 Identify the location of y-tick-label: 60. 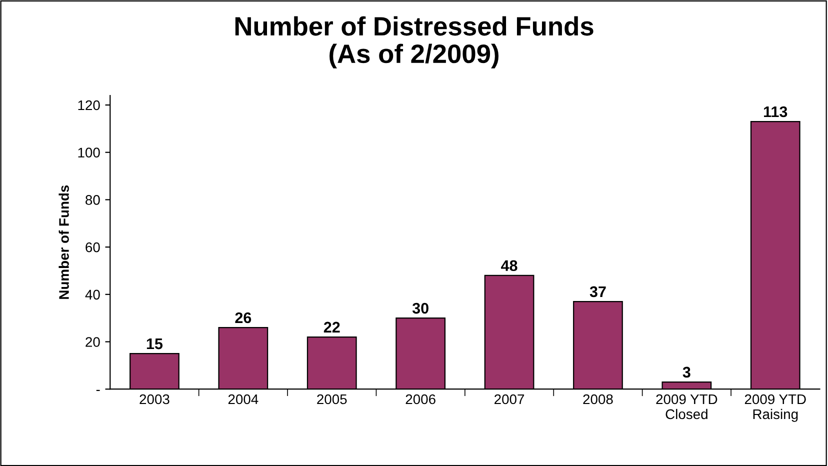
(93, 247).